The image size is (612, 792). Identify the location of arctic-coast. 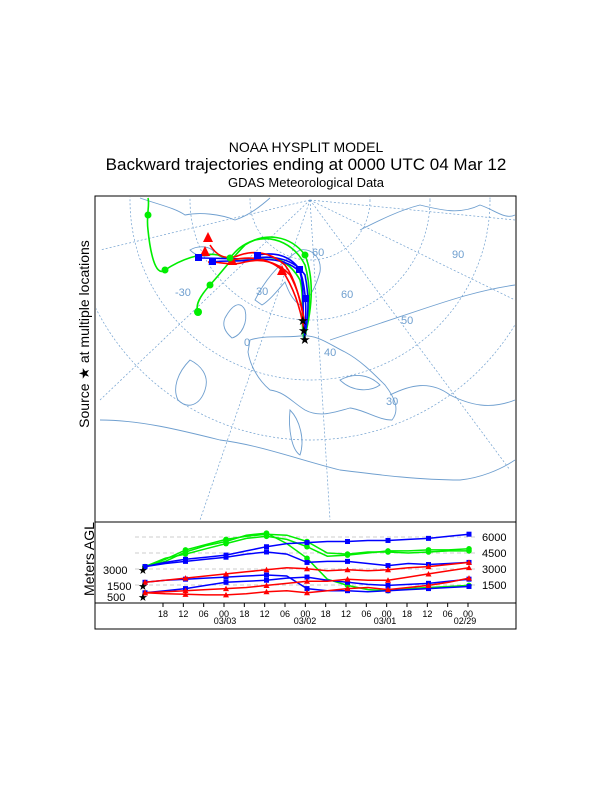
(437, 217).